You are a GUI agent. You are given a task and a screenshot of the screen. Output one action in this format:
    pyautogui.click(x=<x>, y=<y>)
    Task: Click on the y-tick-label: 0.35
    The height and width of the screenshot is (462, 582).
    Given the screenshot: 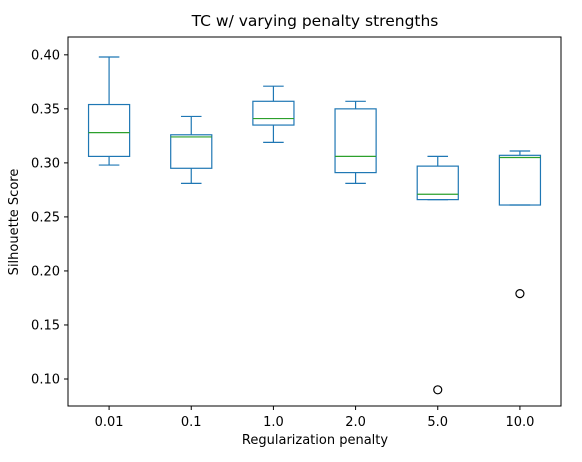 What is the action you would take?
    pyautogui.click(x=45, y=109)
    